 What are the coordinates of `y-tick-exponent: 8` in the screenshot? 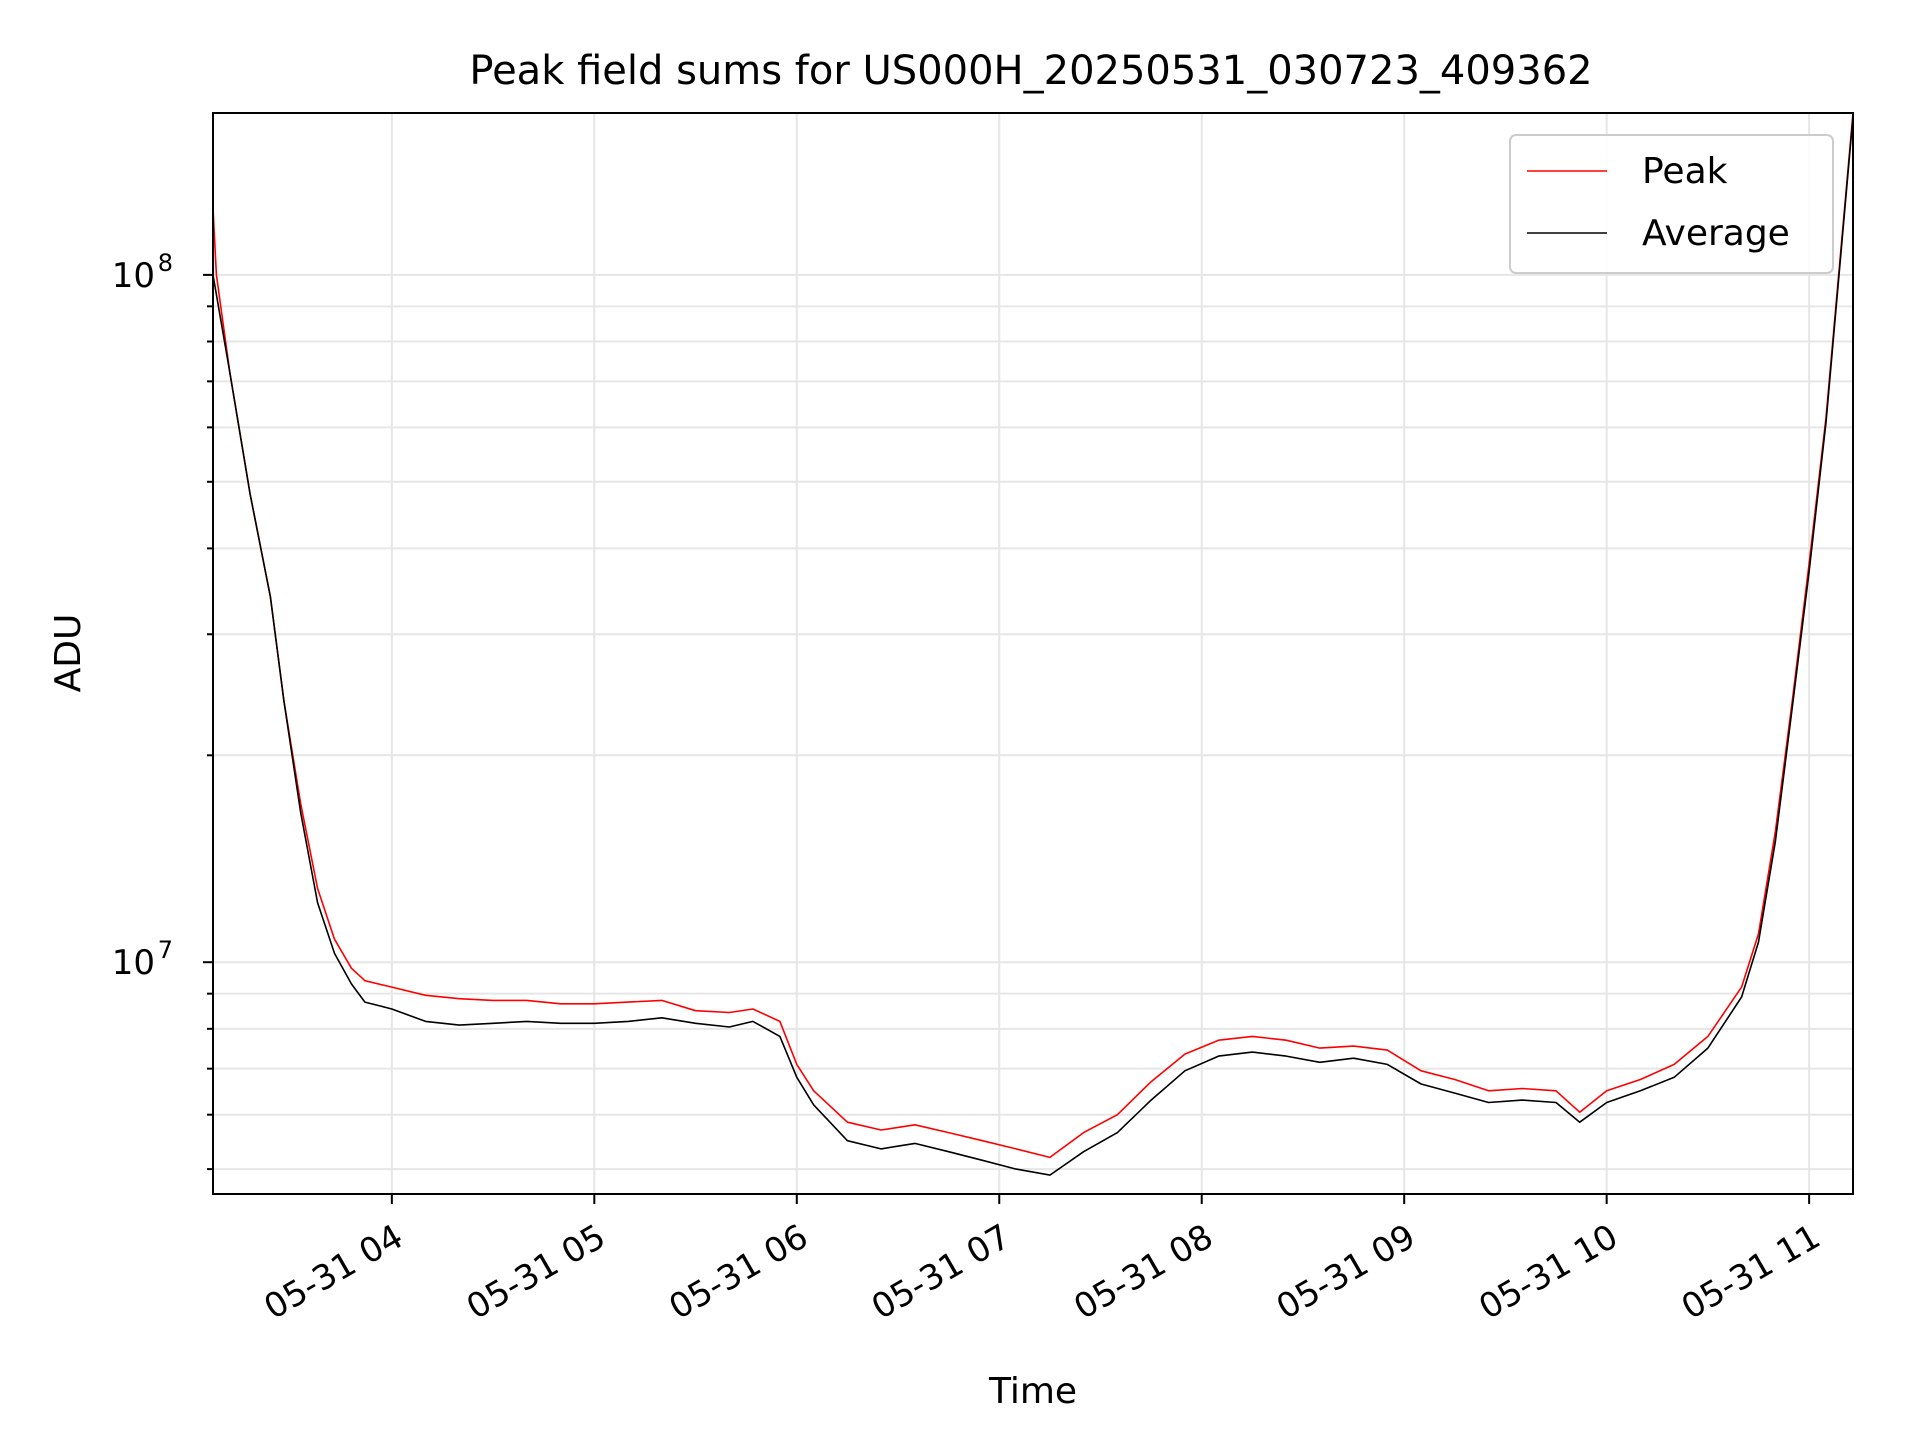 It's located at (165, 263).